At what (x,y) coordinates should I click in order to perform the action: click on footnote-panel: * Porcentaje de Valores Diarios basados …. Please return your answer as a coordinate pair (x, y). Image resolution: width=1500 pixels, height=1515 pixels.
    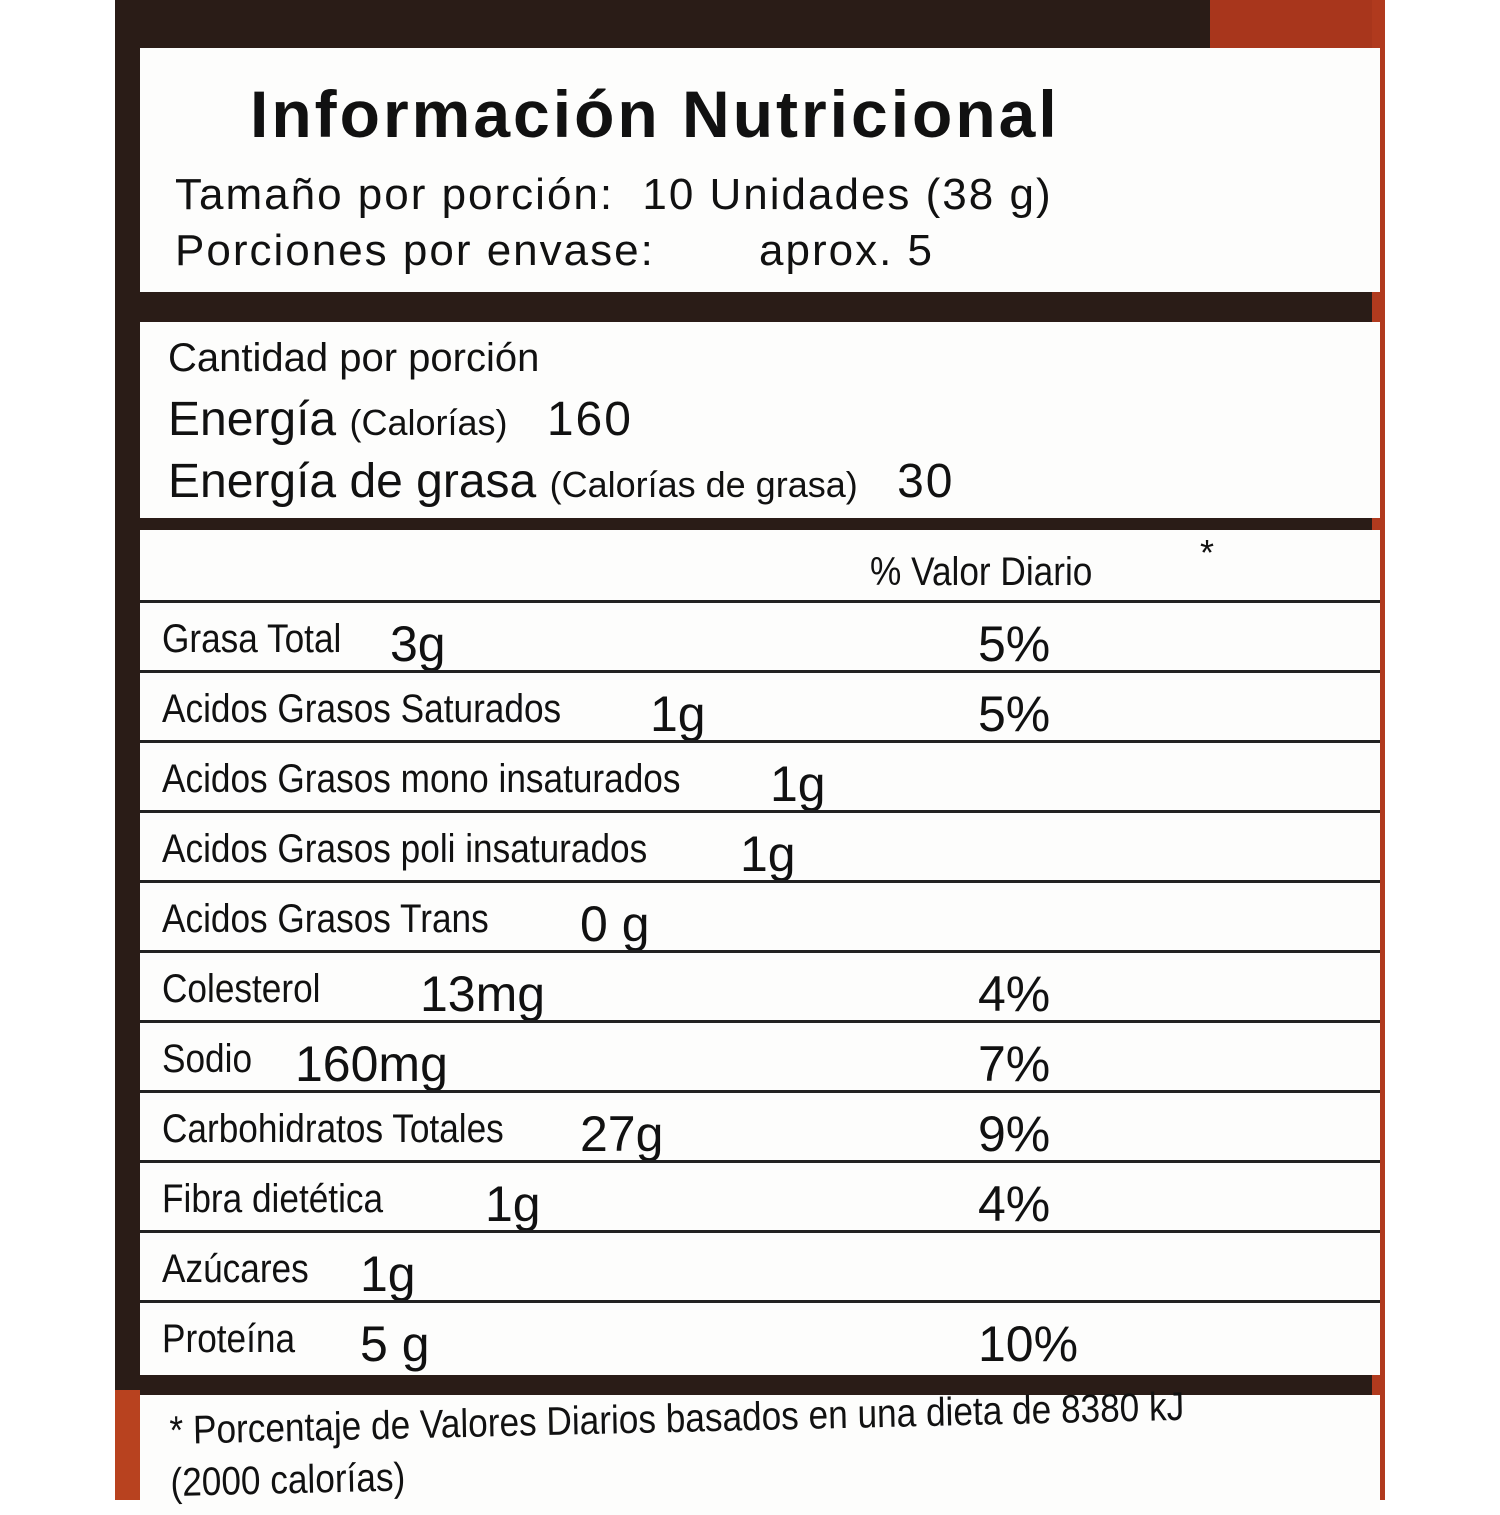
    Looking at the image, I should click on (760, 1450).